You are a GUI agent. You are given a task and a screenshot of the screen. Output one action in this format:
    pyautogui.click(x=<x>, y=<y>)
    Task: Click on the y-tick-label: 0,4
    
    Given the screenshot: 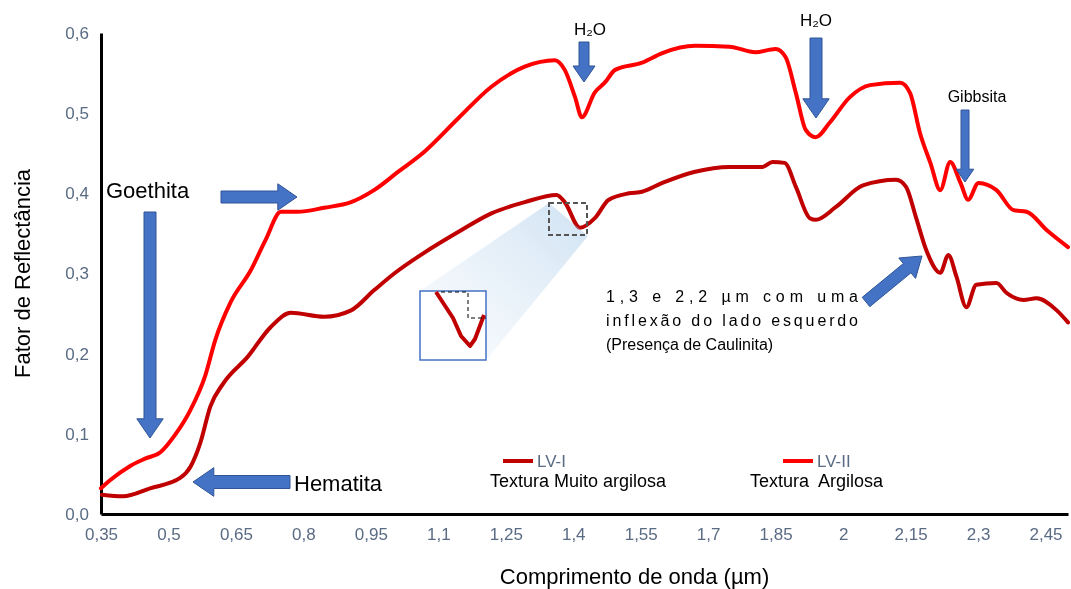 What is the action you would take?
    pyautogui.click(x=77, y=194)
    